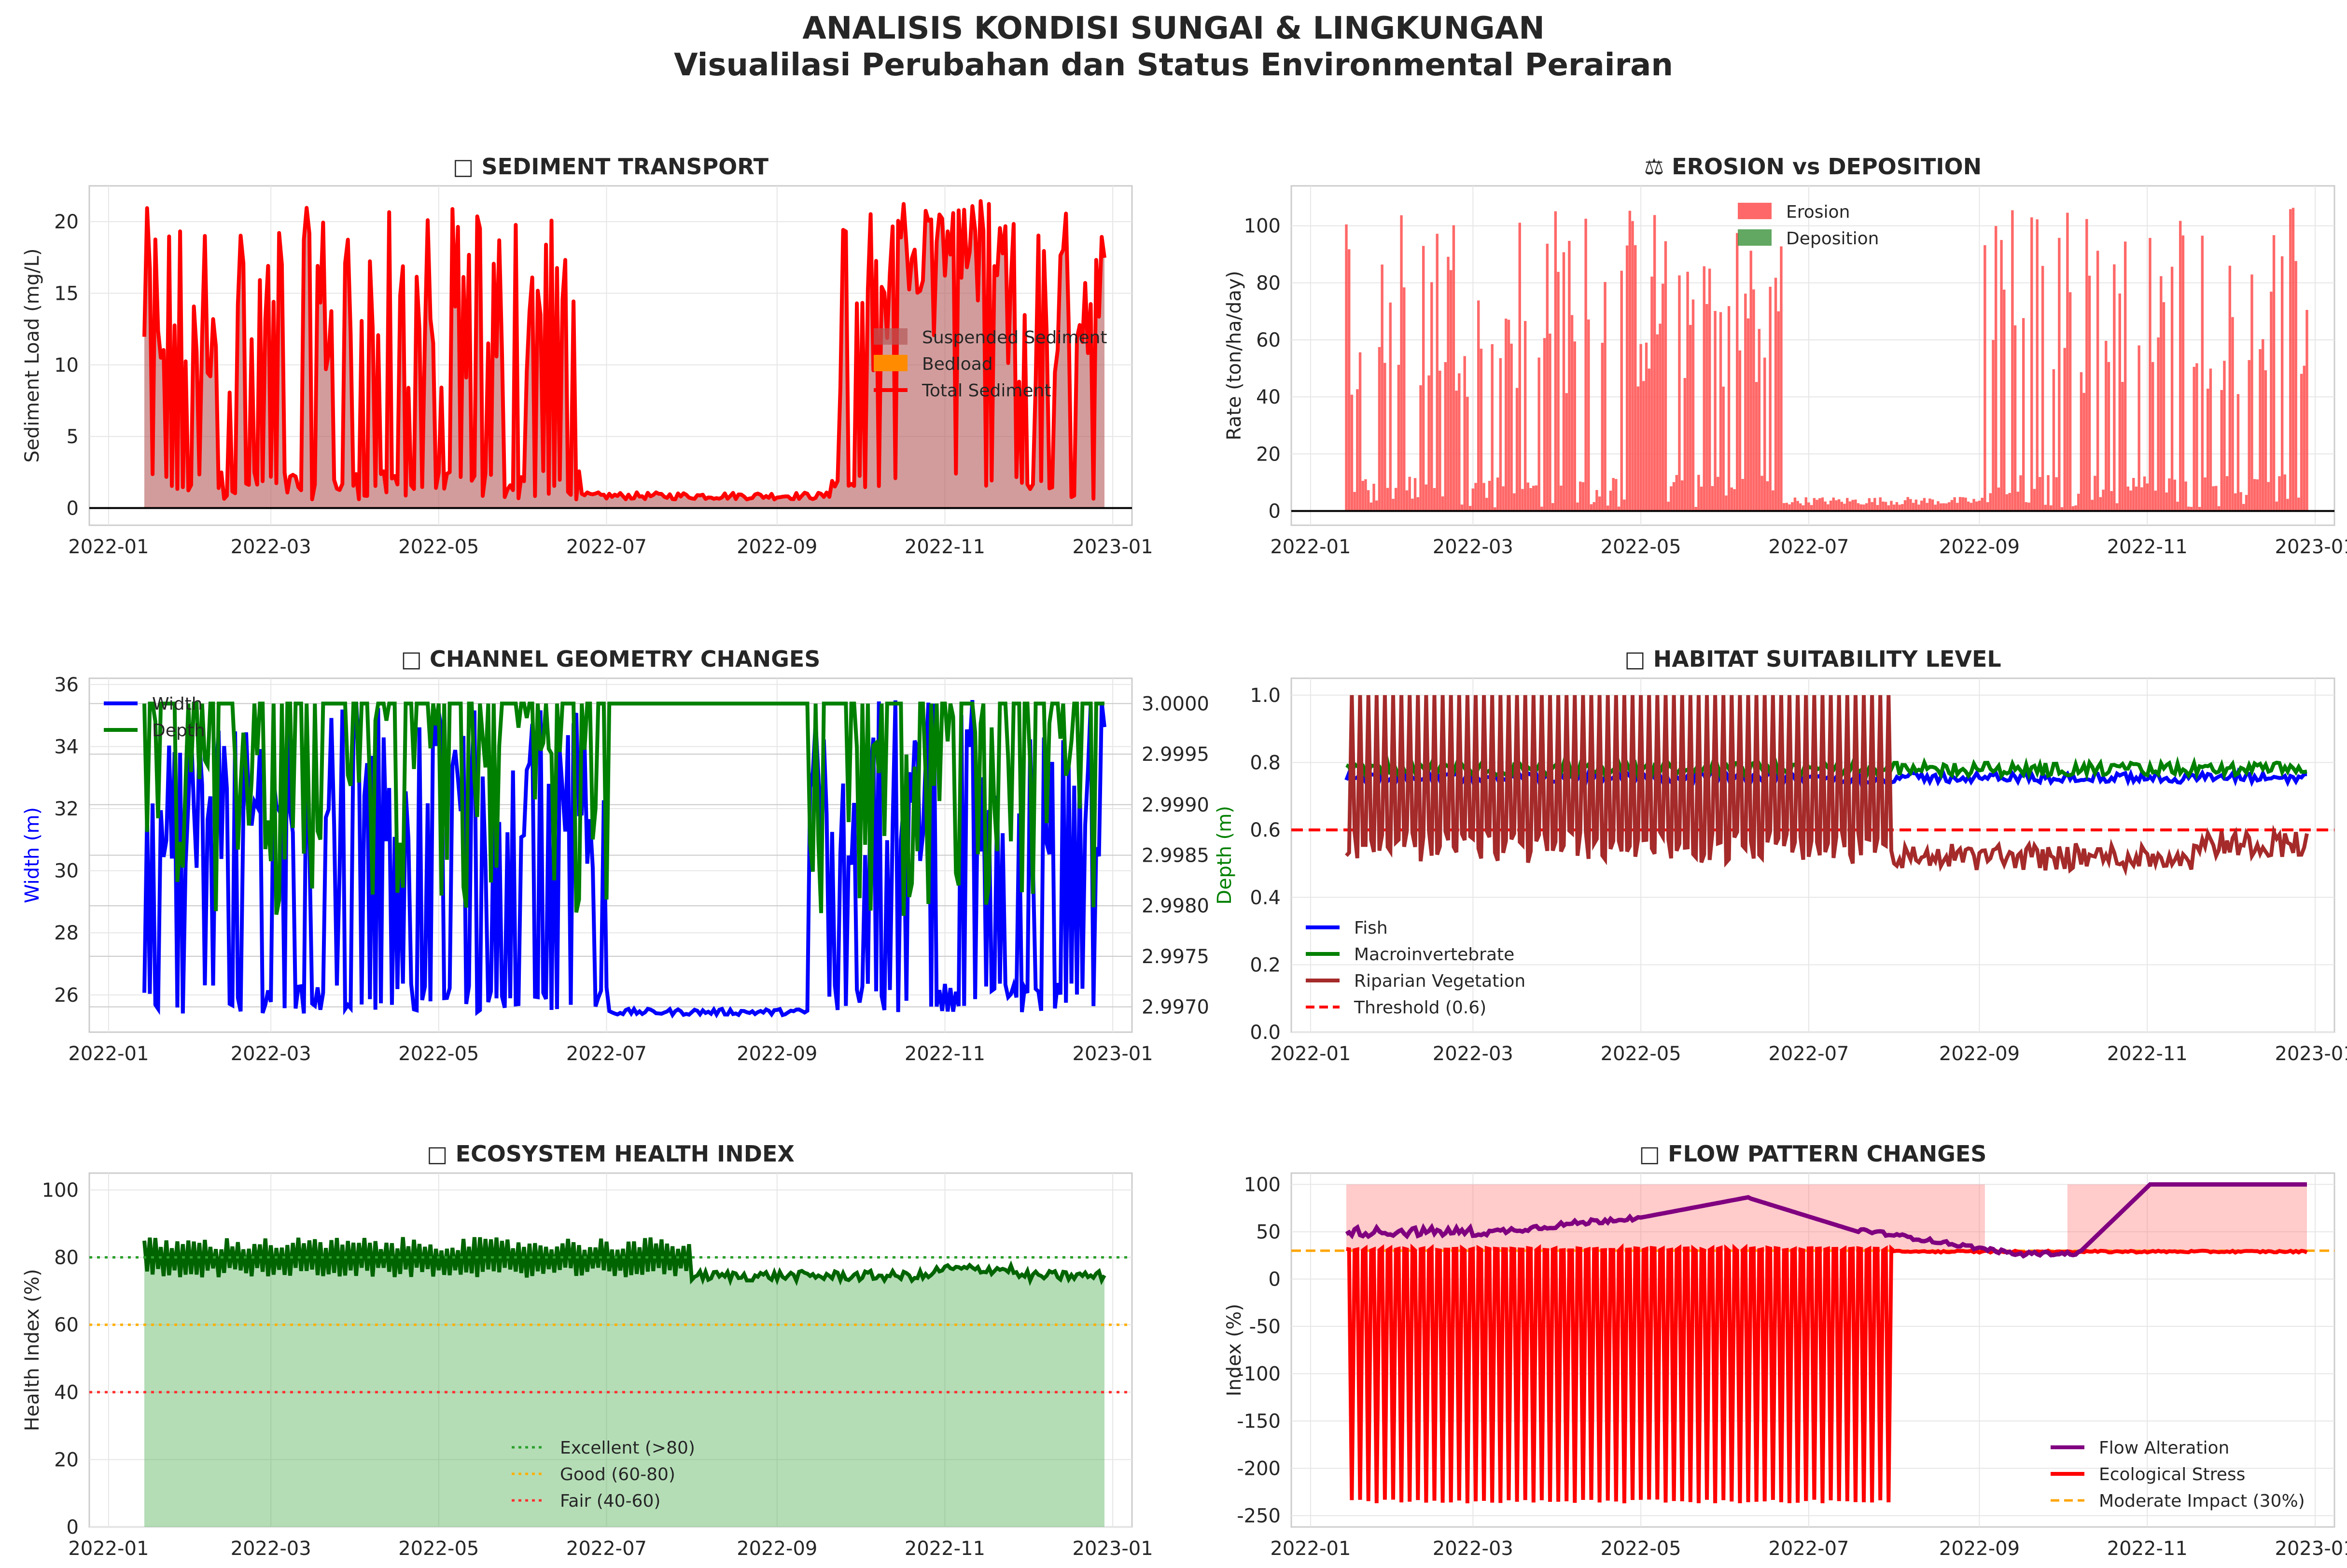  I want to click on y-tick-label: 28, so click(66, 933).